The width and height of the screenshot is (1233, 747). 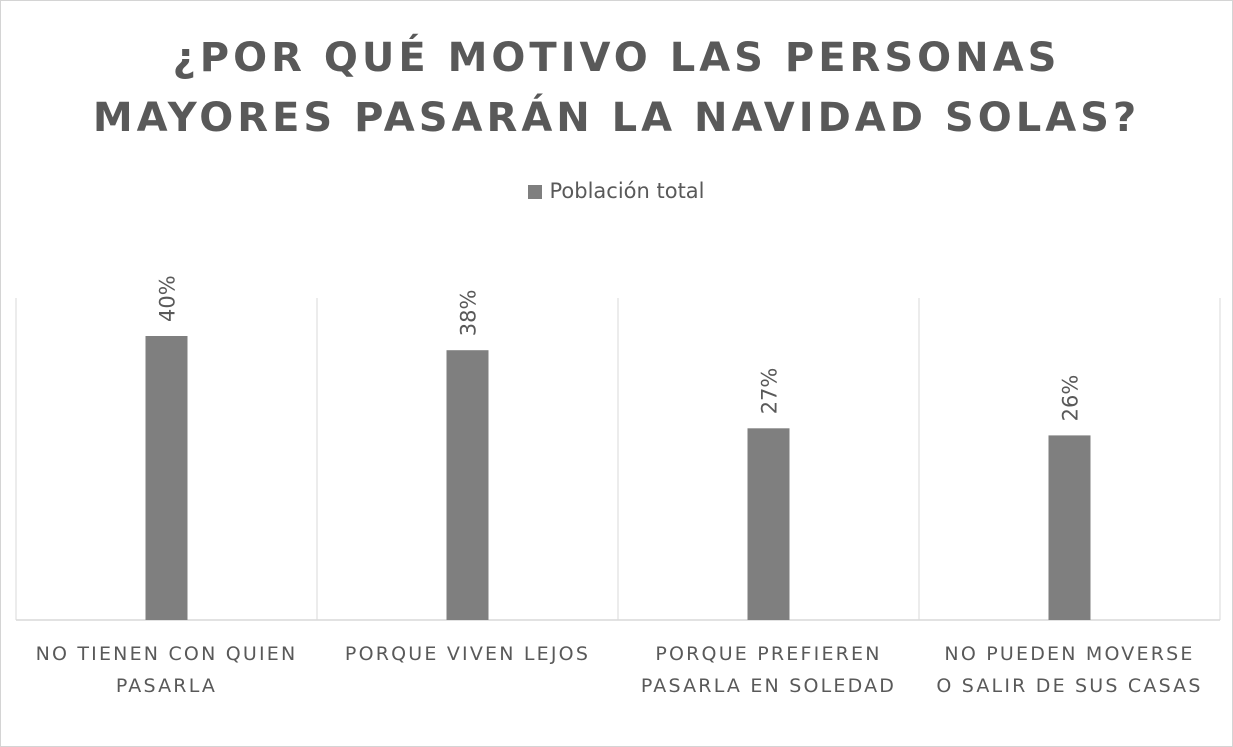 I want to click on data-label-2: 38%, so click(x=469, y=313).